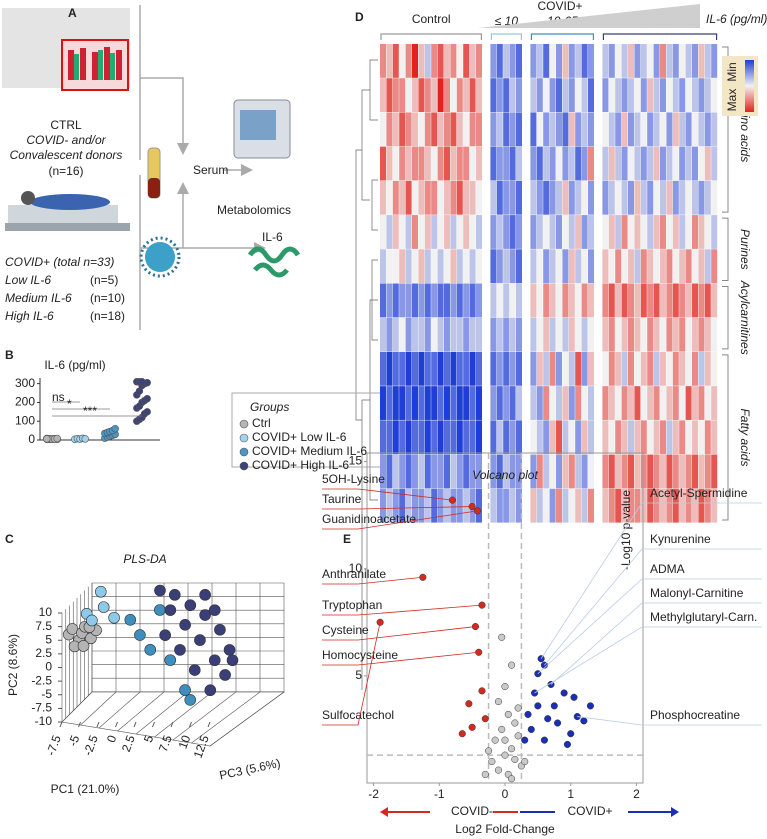 Image resolution: width=767 pixels, height=839 pixels. I want to click on icons, so click(153, 188).